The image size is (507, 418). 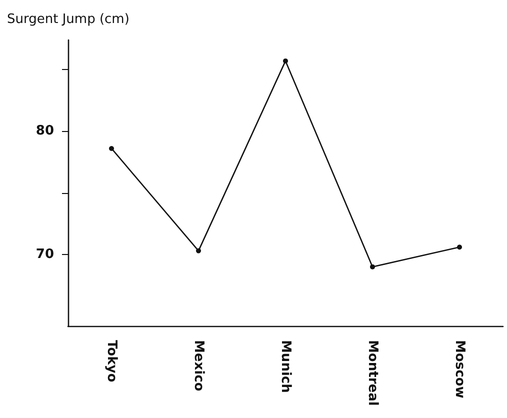 I want to click on x-tick-label: Moscow, so click(x=459, y=369).